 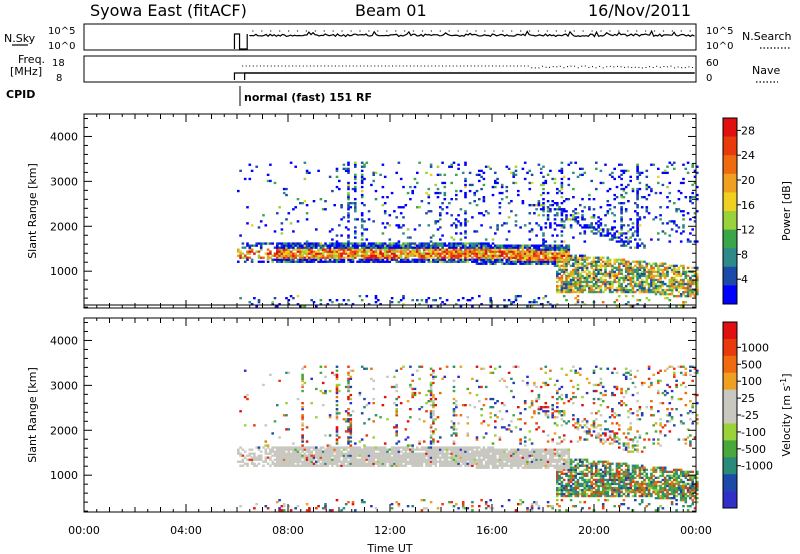 What do you see at coordinates (390, 69) in the screenshot?
I see `freq-strip-frame` at bounding box center [390, 69].